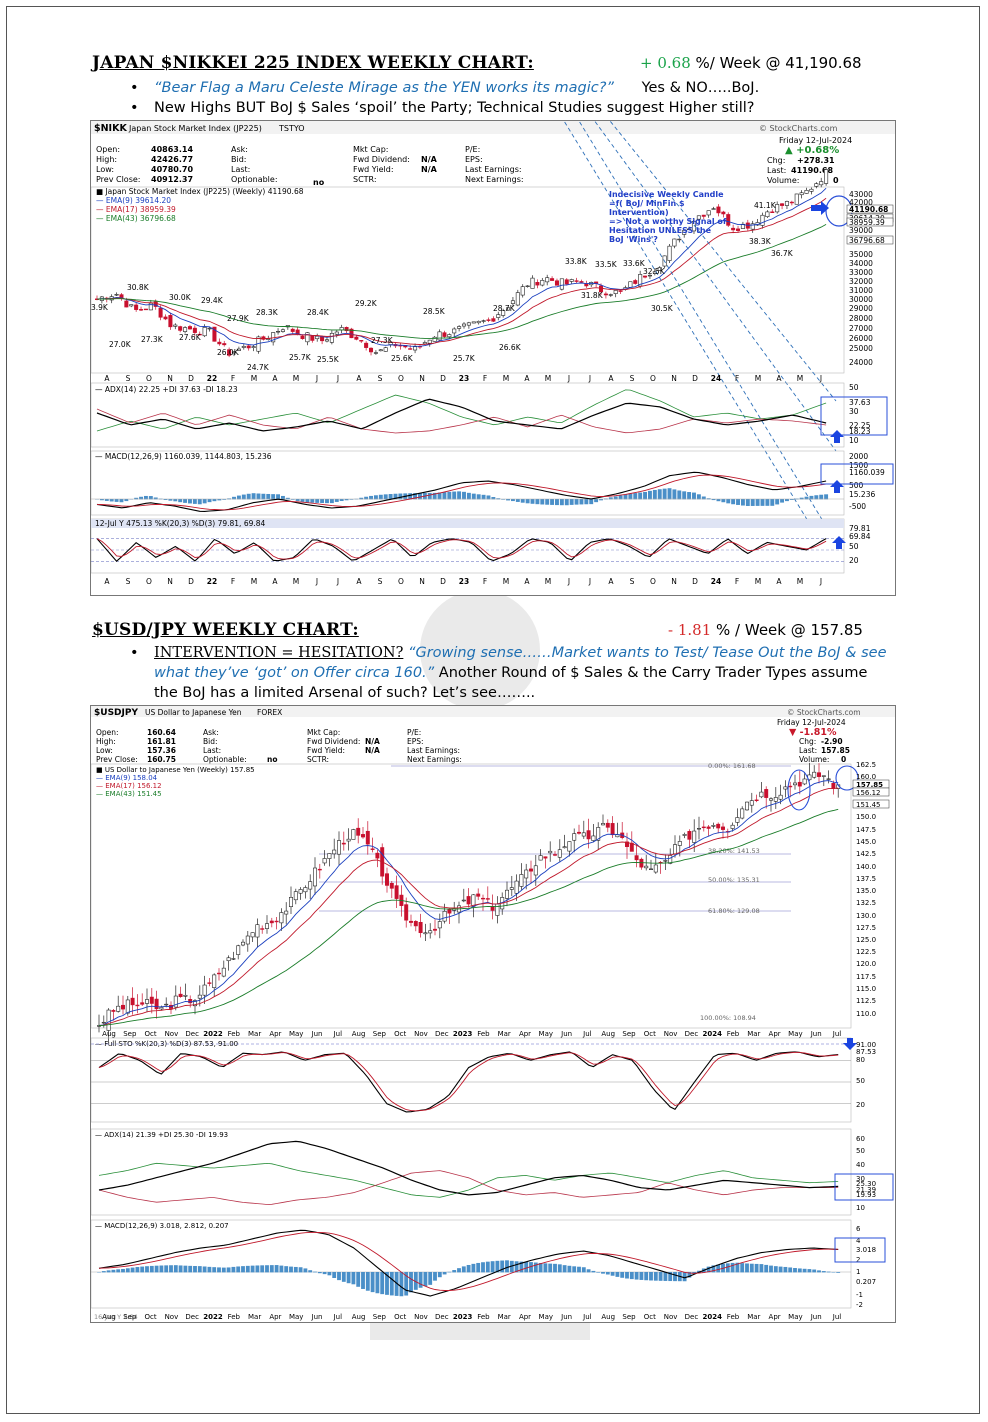 This screenshot has height=1422, width=988. What do you see at coordinates (291, 128) in the screenshot?
I see `nikkei-exchange: TSTYO` at bounding box center [291, 128].